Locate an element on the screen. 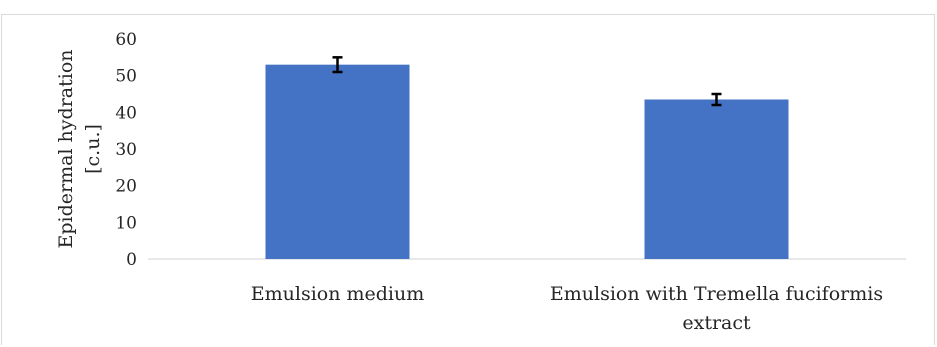  y-tick-label: 50 is located at coordinates (126, 77).